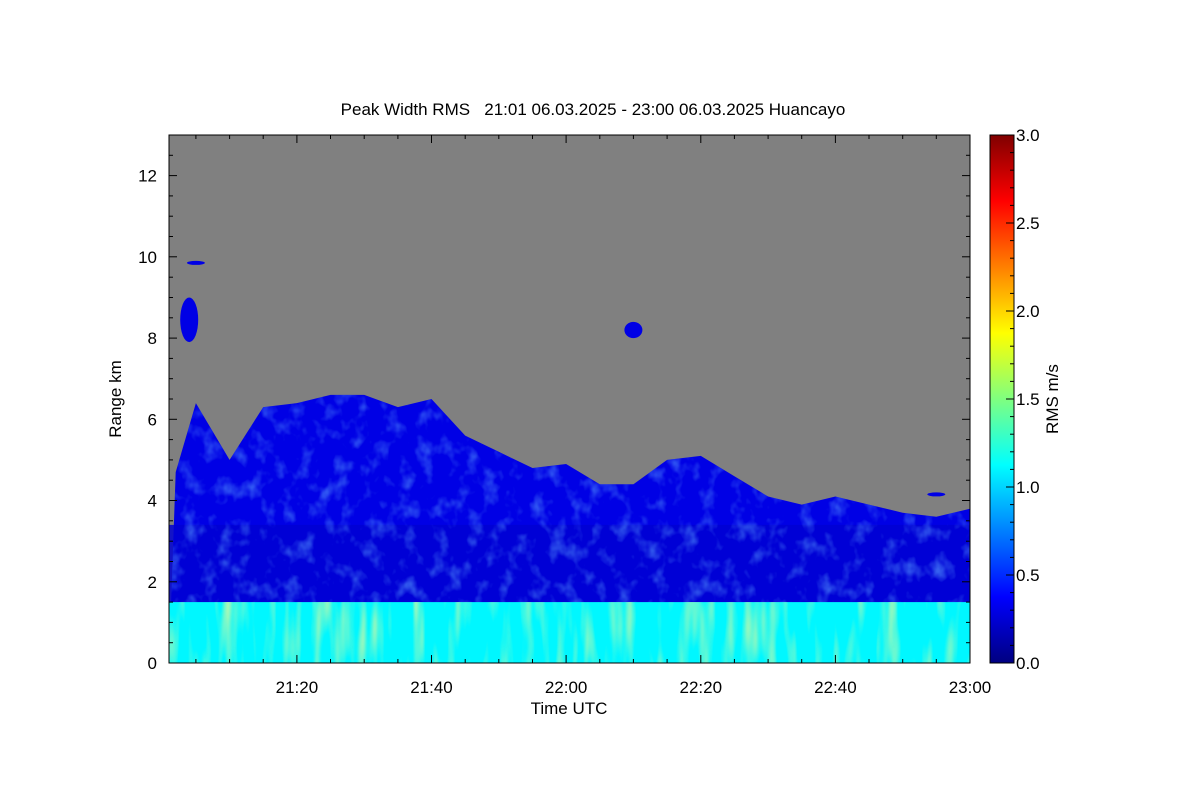 This screenshot has width=1200, height=800. I want to click on x-tick-label: 23:00, so click(970, 687).